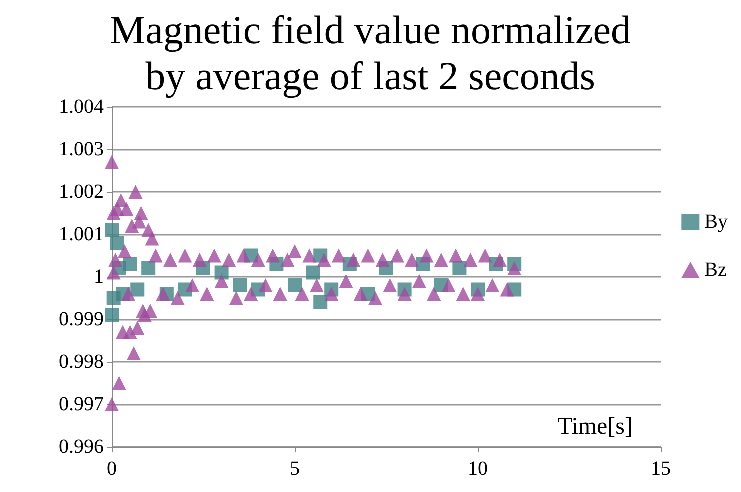  What do you see at coordinates (478, 469) in the screenshot?
I see `x-tick-label: 10` at bounding box center [478, 469].